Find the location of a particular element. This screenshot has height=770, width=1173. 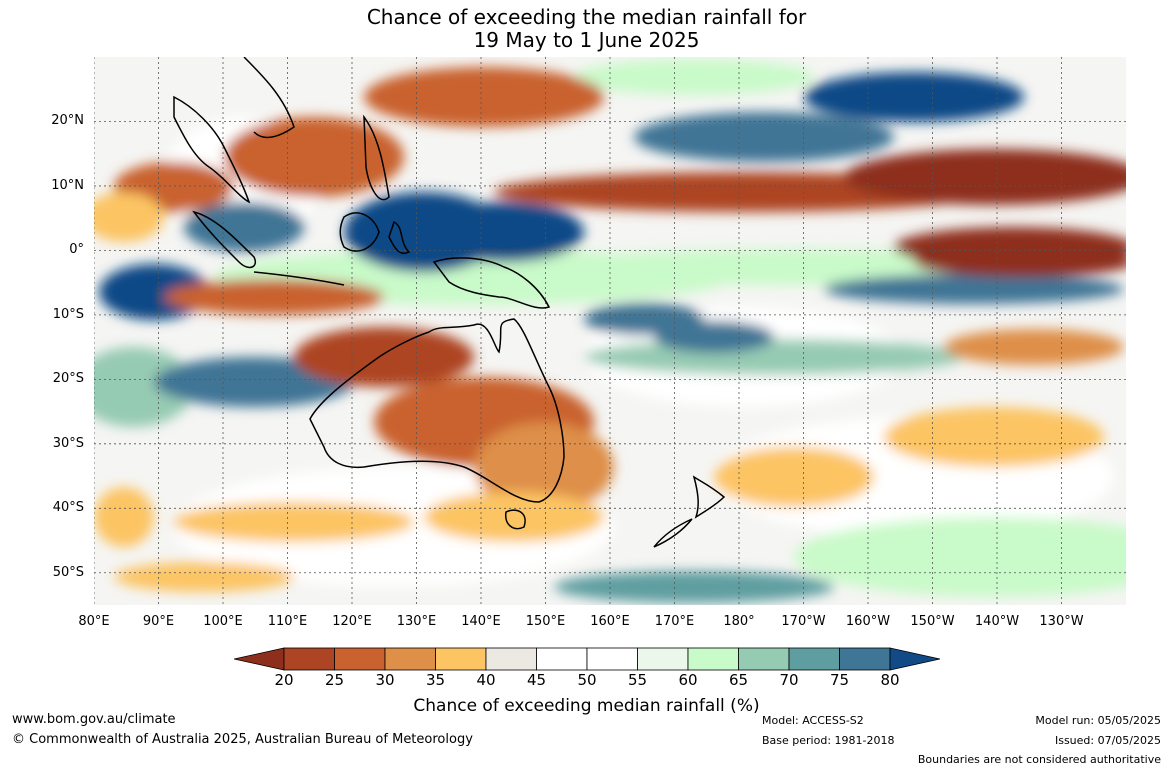

lon-label: 130°E is located at coordinates (416, 621).